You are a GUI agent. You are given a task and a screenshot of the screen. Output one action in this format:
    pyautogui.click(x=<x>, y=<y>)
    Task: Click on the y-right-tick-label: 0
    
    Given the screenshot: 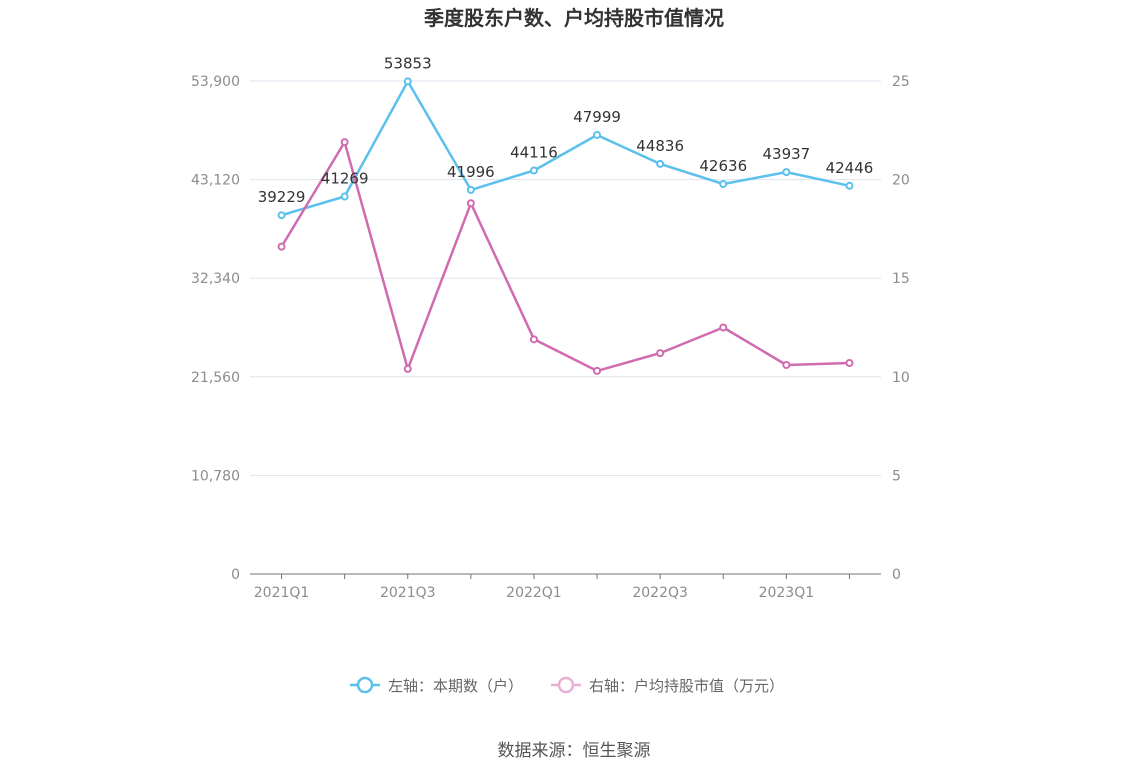 What is the action you would take?
    pyautogui.click(x=896, y=575)
    